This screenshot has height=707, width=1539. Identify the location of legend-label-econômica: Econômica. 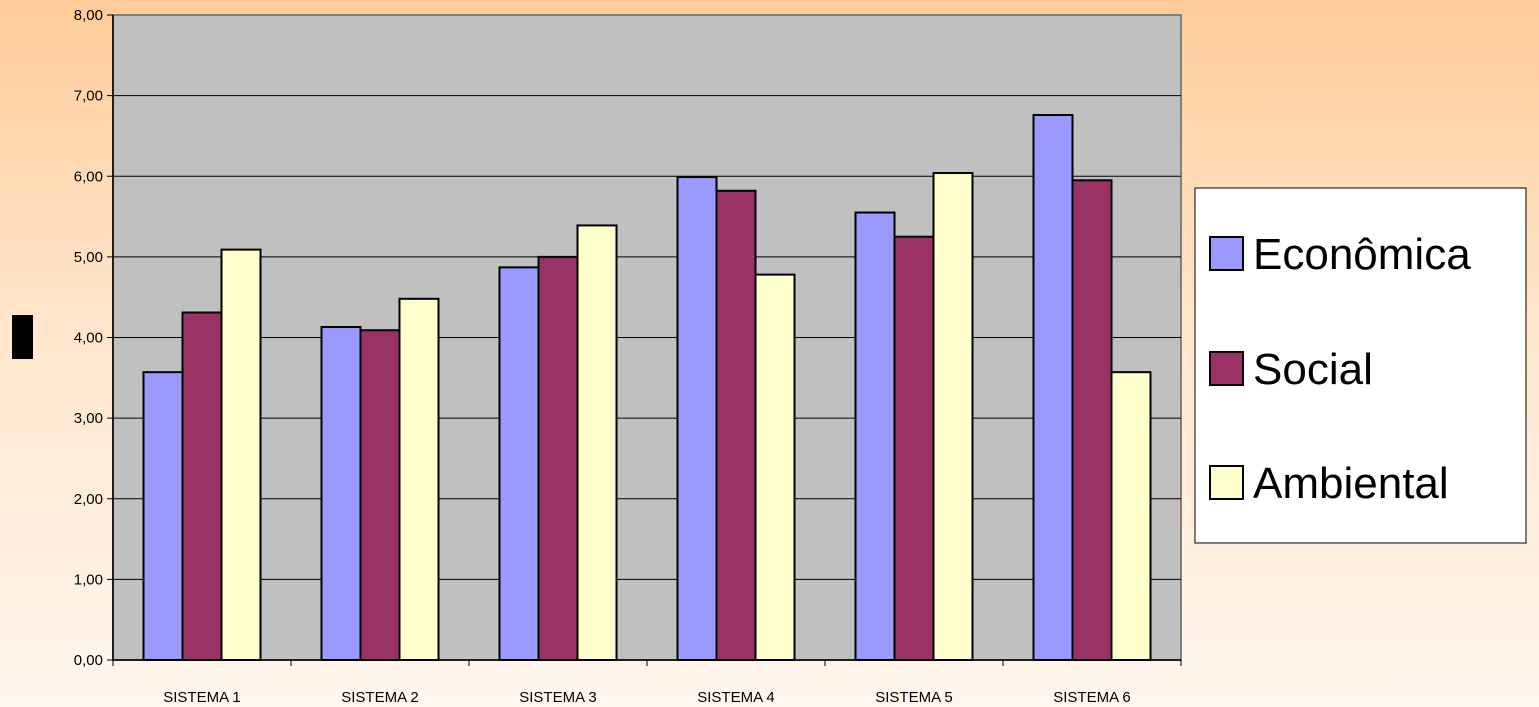
(1362, 254).